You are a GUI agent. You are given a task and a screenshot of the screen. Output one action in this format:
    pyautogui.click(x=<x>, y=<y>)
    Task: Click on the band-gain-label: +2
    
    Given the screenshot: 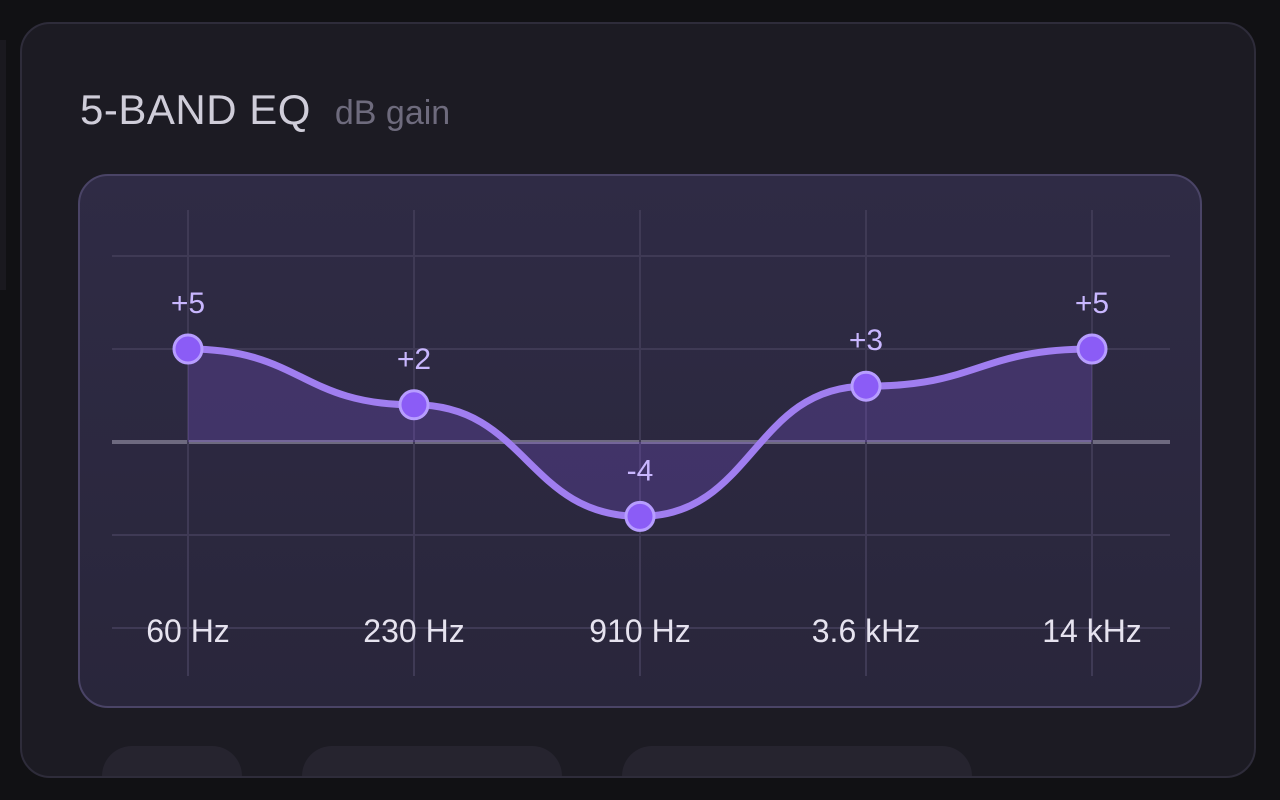 What is the action you would take?
    pyautogui.click(x=414, y=359)
    